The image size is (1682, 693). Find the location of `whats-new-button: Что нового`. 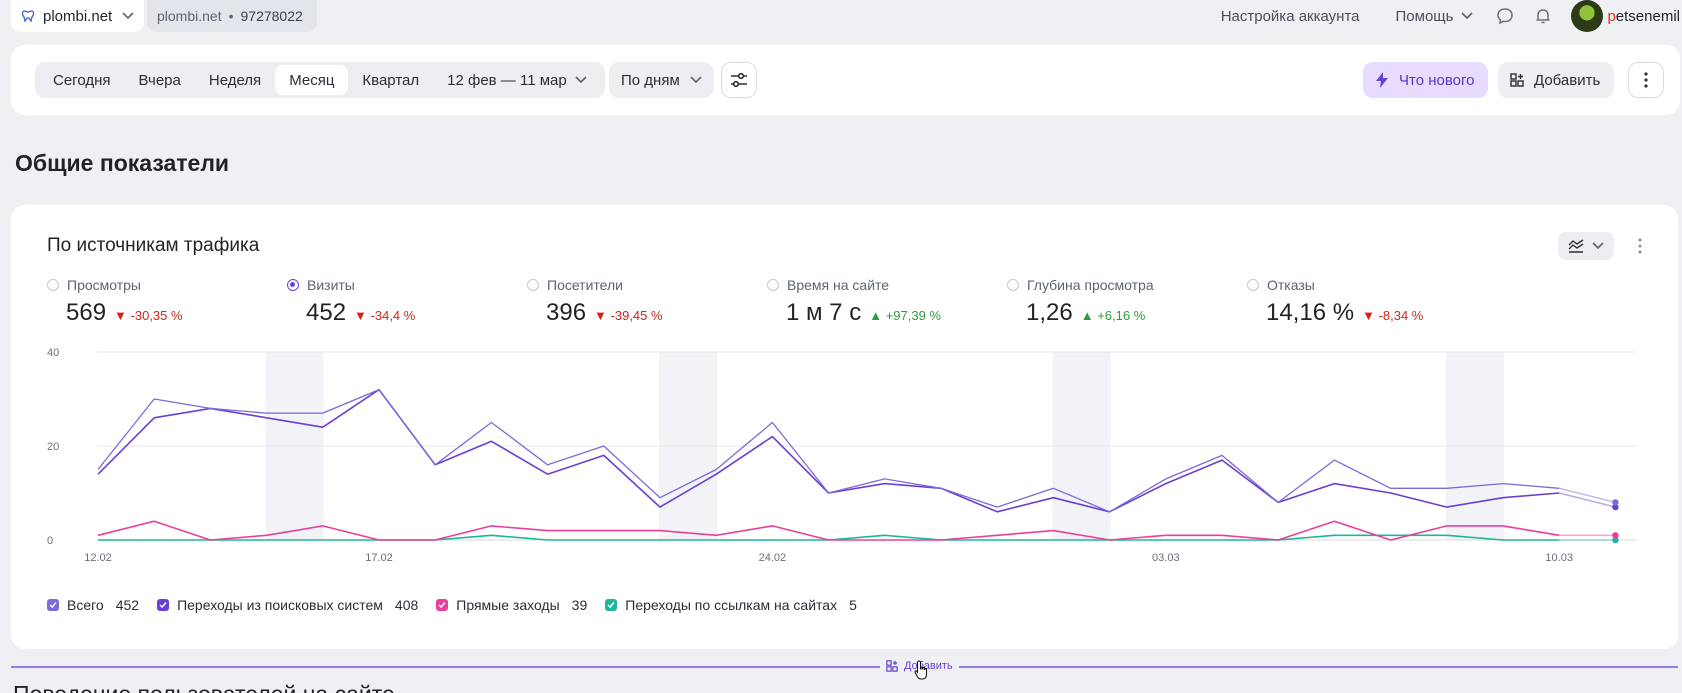

whats-new-button: Что нового is located at coordinates (1426, 80).